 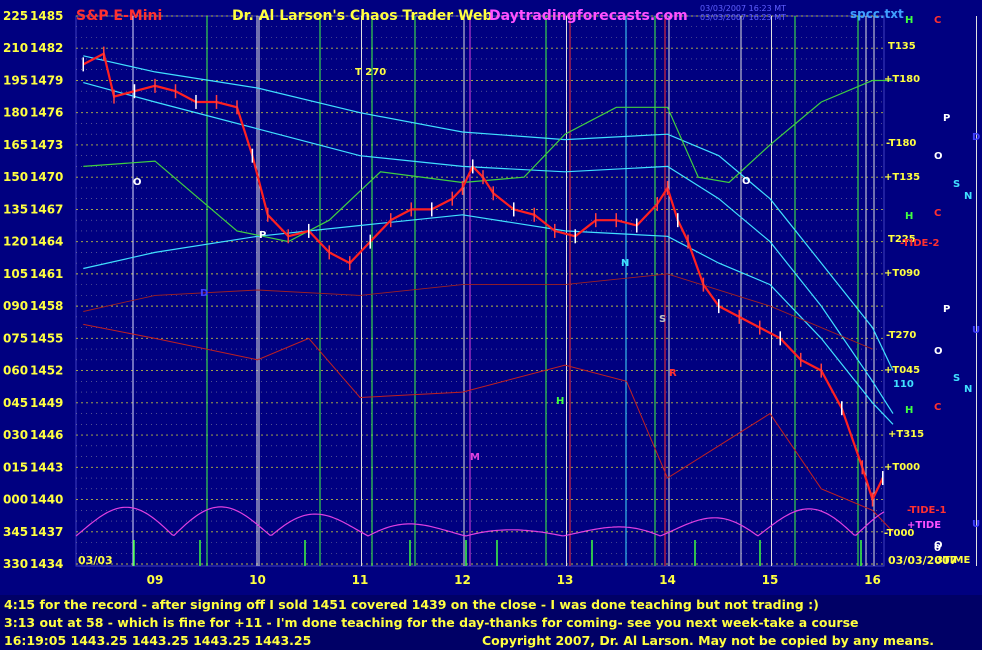 I want to click on right-annotation: -T270, so click(x=901, y=335).